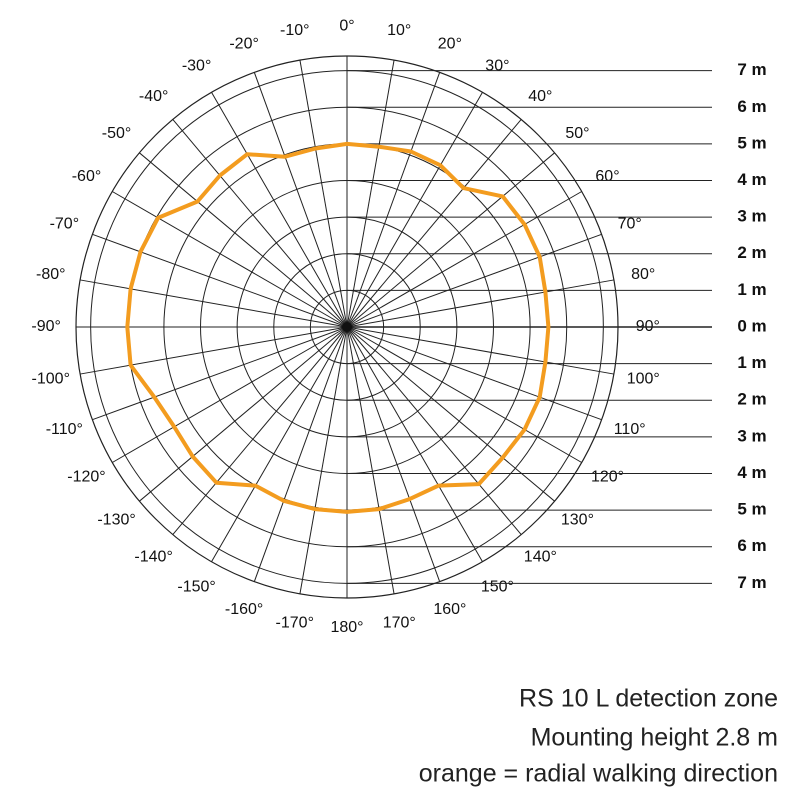 The width and height of the screenshot is (800, 805). What do you see at coordinates (497, 66) in the screenshot?
I see `angle-label: 30°` at bounding box center [497, 66].